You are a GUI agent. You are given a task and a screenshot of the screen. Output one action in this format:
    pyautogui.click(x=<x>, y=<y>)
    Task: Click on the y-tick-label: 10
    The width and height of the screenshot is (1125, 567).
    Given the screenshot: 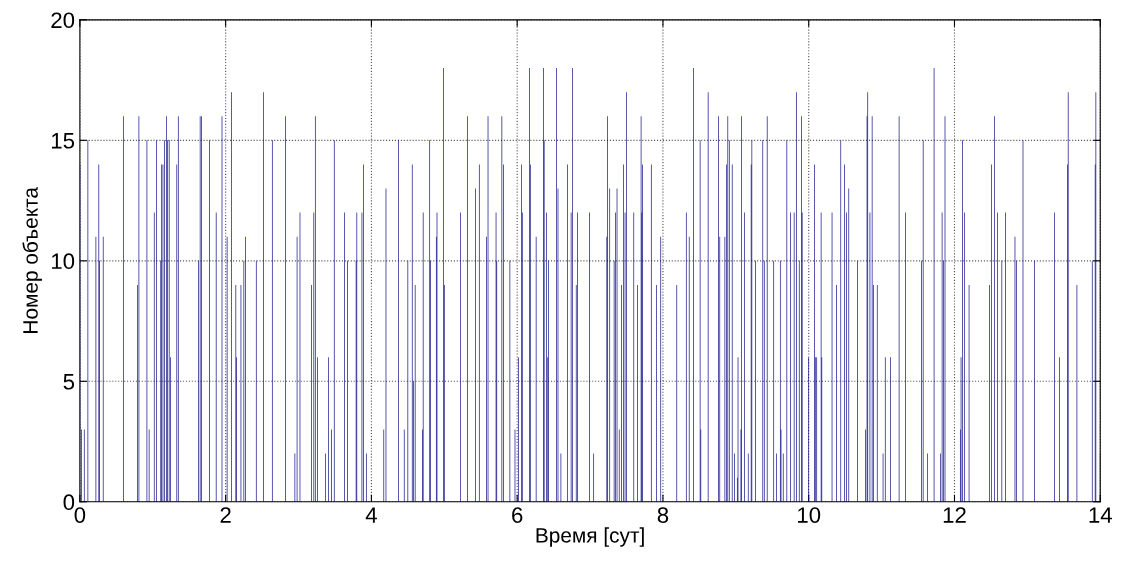 What is the action you would take?
    pyautogui.click(x=63, y=261)
    